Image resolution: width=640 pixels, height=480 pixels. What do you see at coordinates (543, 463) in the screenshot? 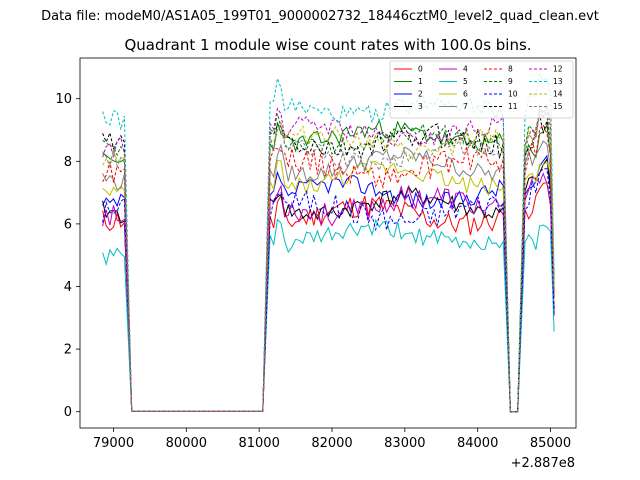
I see `x-offset-label: +2.887e8` at bounding box center [543, 463].